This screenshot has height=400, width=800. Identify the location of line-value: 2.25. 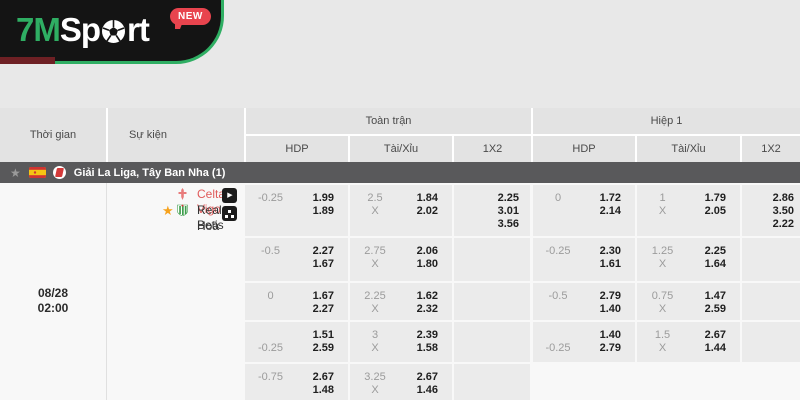
(375, 296).